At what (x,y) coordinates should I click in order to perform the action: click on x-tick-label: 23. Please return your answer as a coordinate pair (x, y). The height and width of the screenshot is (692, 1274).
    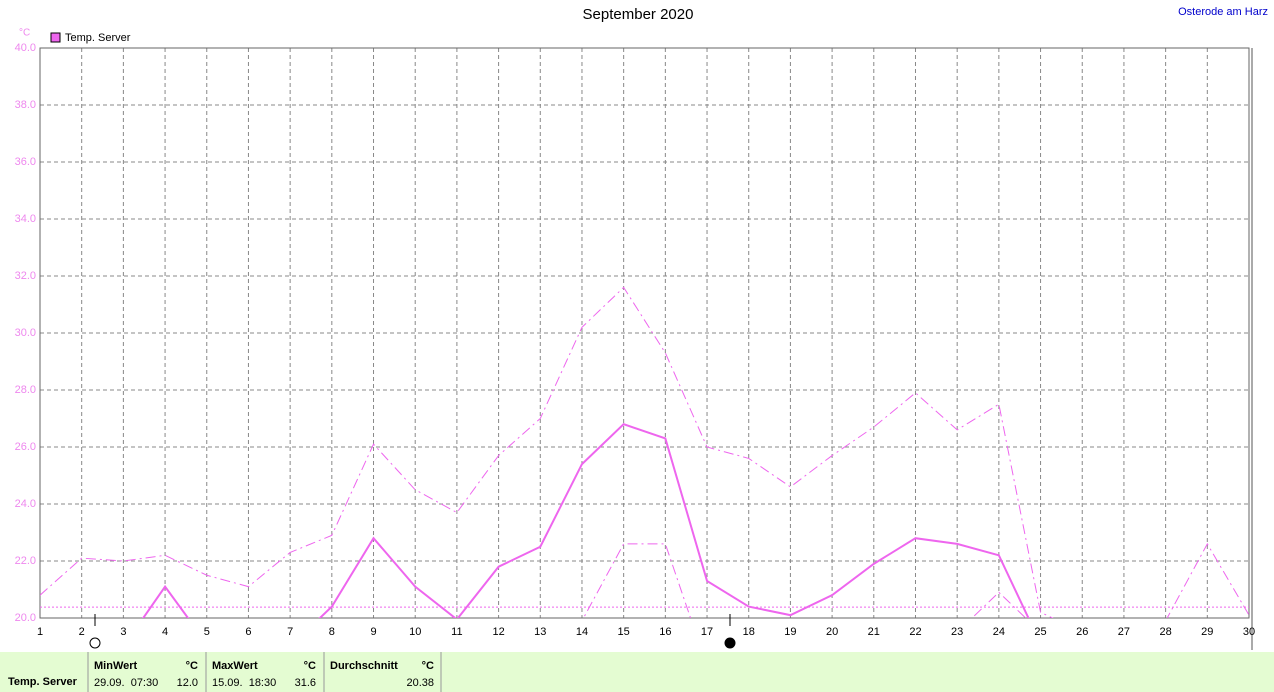
    Looking at the image, I should click on (957, 632).